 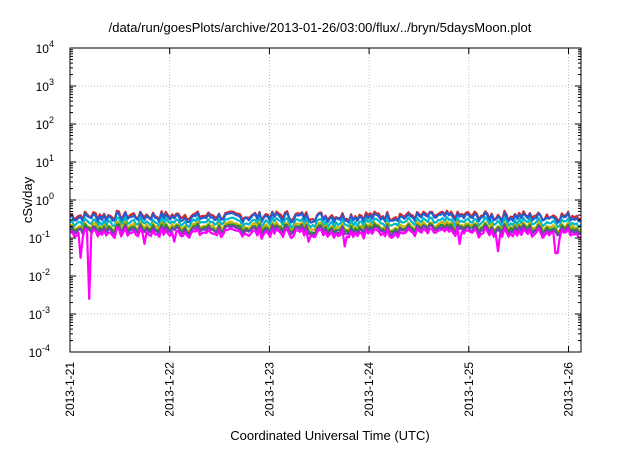 What do you see at coordinates (569, 389) in the screenshot?
I see `x-tick-label: 2013-1-26` at bounding box center [569, 389].